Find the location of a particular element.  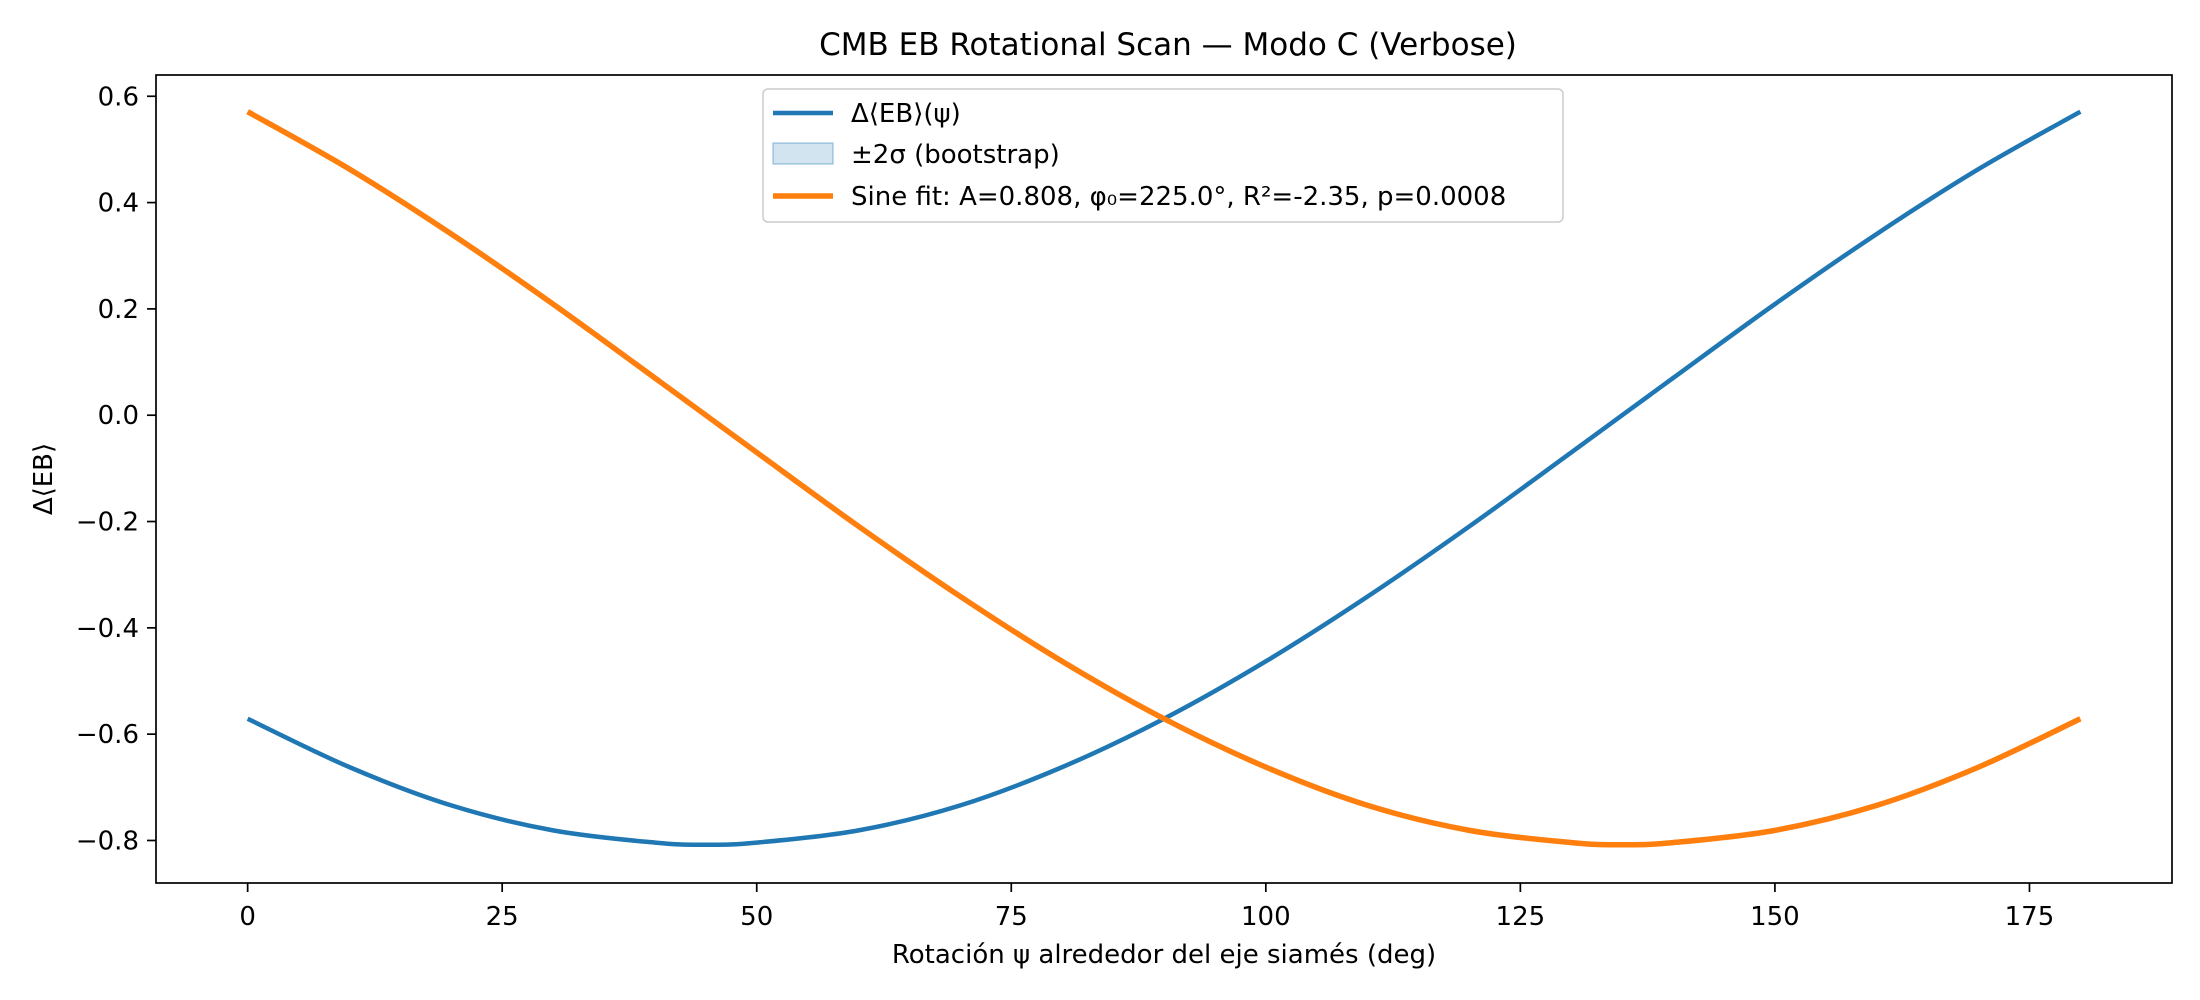

y-tick-label: −0.2 is located at coordinates (107, 523).